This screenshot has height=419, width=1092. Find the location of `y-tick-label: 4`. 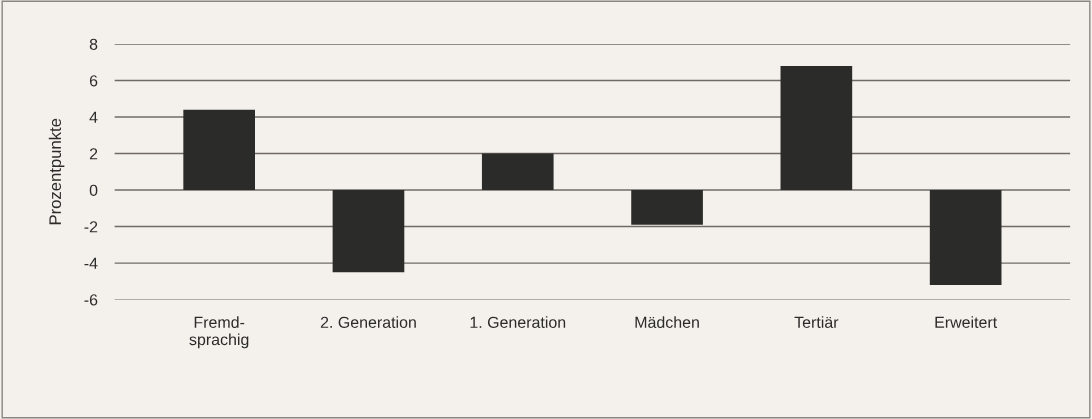

y-tick-label: 4 is located at coordinates (93, 117).